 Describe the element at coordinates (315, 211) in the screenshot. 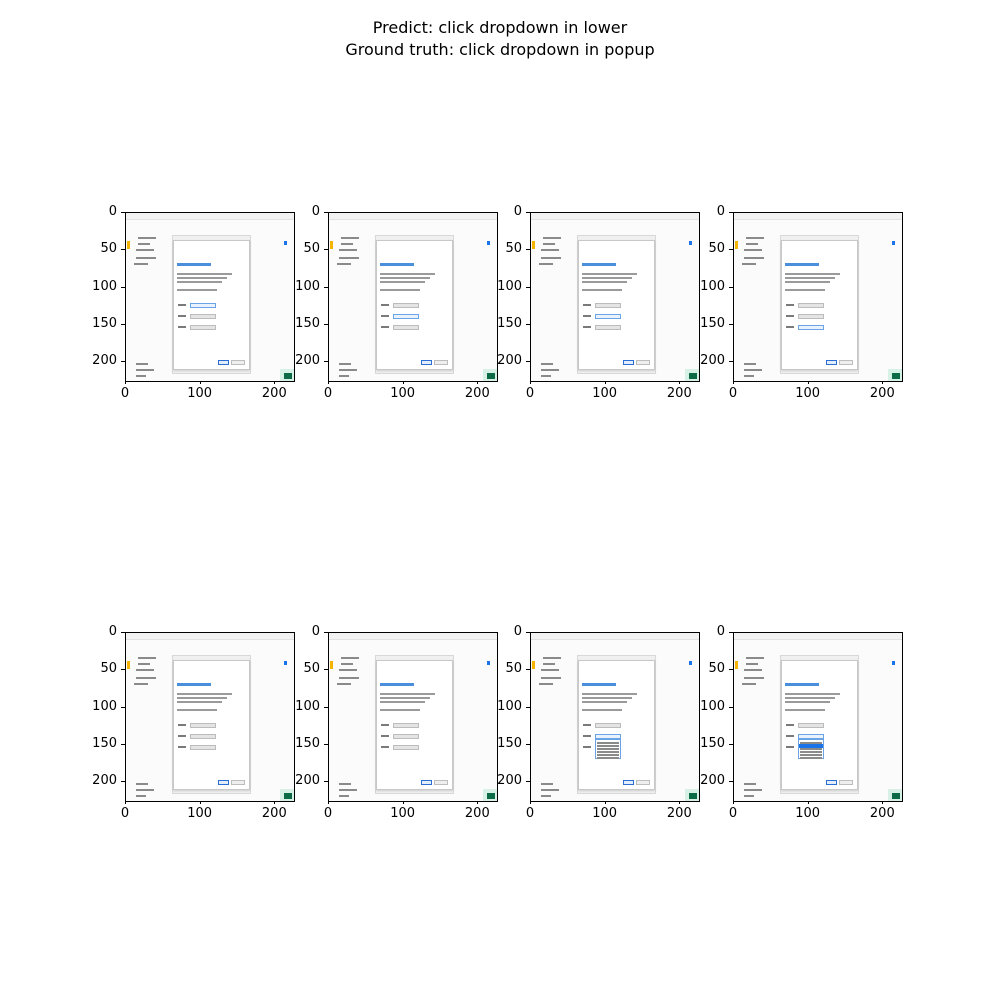

I see `y-tick-label: 0` at that location.